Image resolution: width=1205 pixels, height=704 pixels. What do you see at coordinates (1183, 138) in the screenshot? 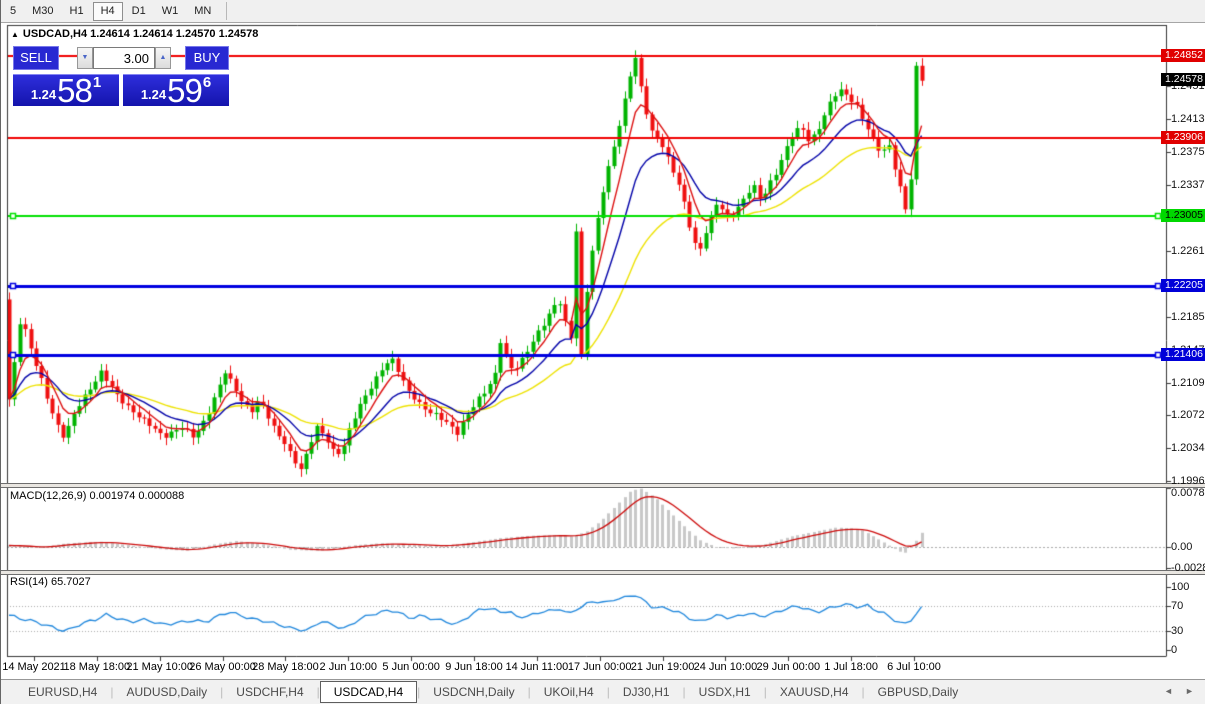
I see `hline-price-badge: 1.23906` at bounding box center [1183, 138].